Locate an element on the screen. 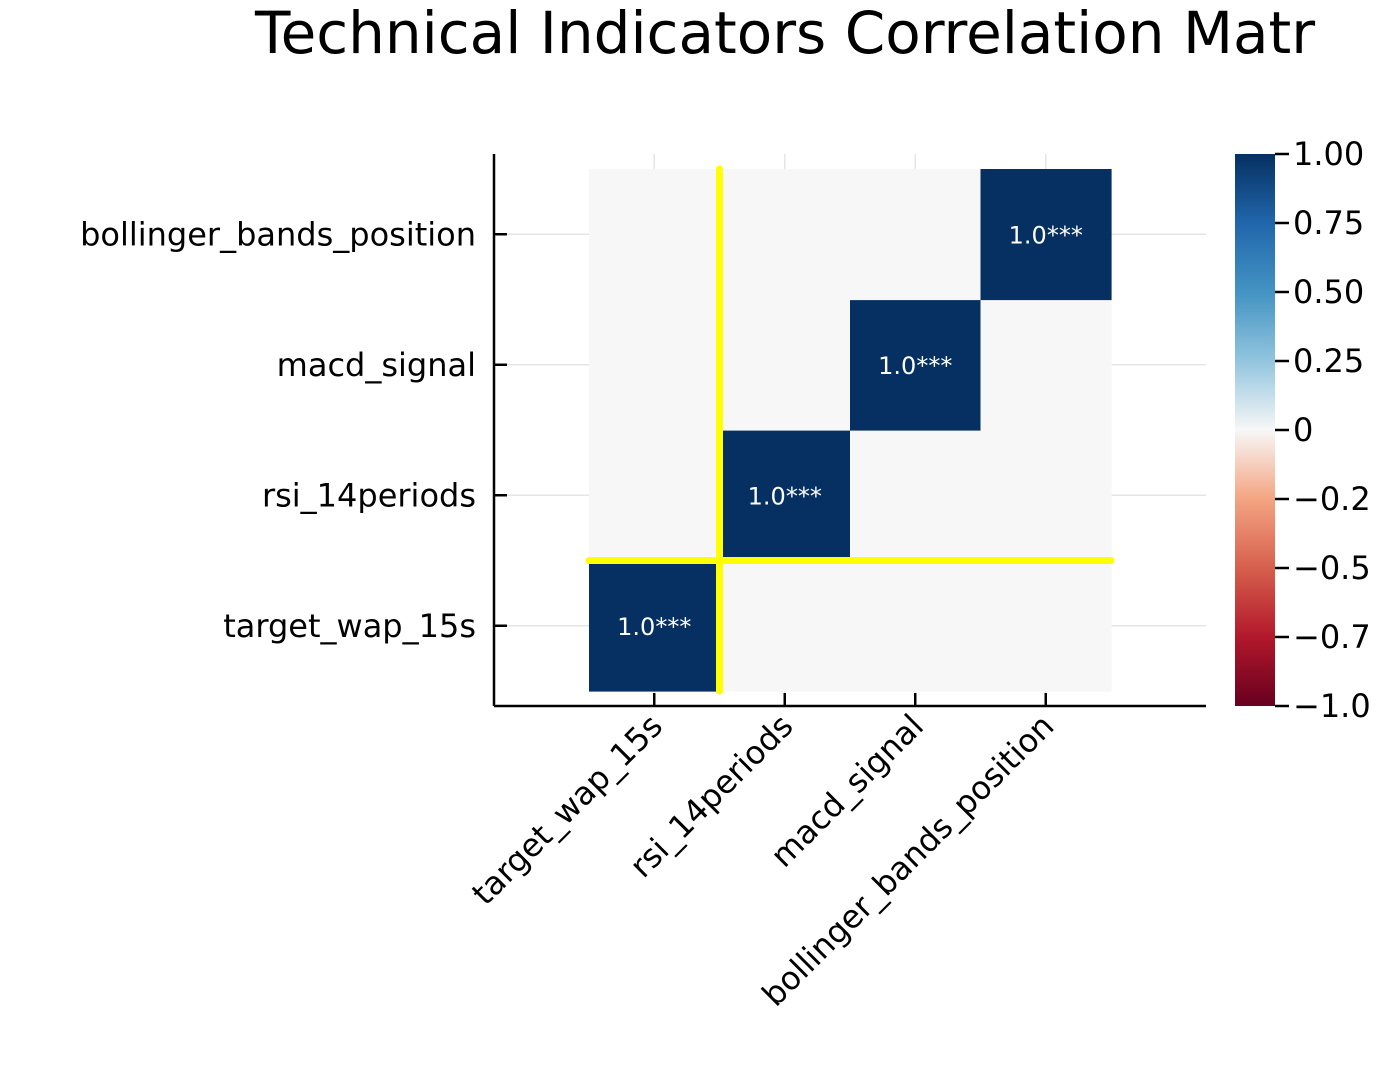 This screenshot has height=1084, width=1380. x-tick-label: target_wap_15s is located at coordinates (567, 810).